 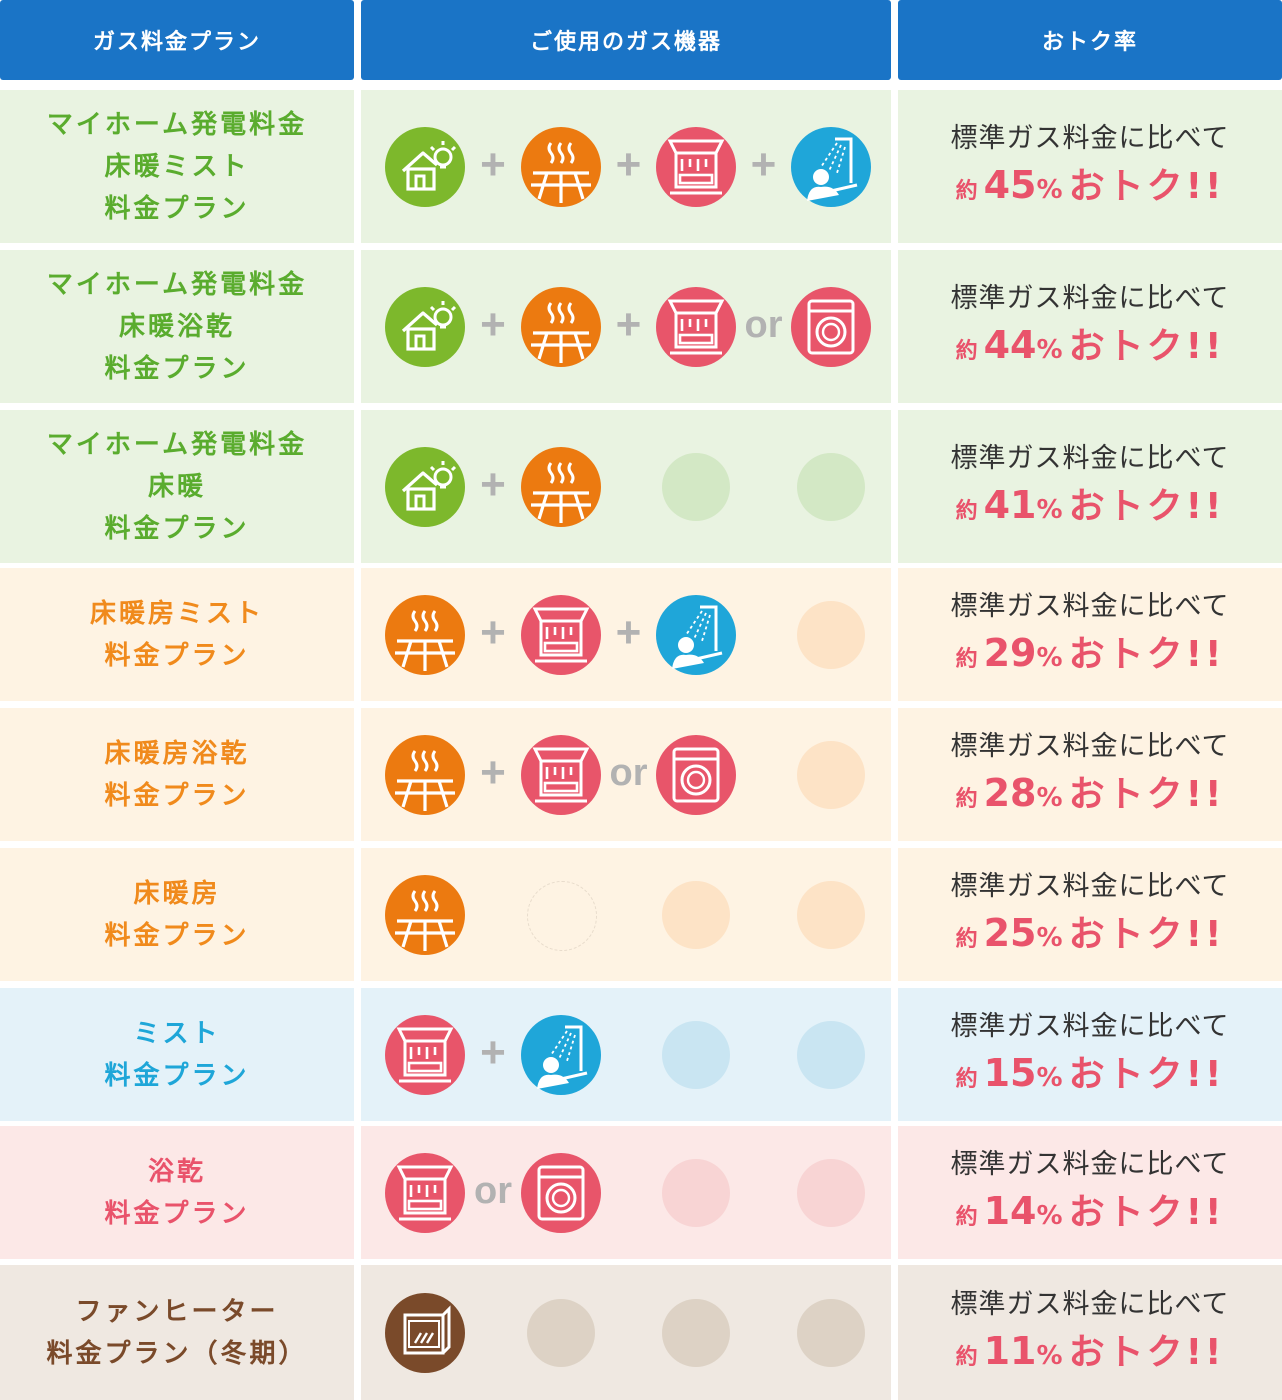 What do you see at coordinates (177, 166) in the screenshot?
I see `plan-name-cell: マイホーム発電料金 床暖ミスト 料金プラン` at bounding box center [177, 166].